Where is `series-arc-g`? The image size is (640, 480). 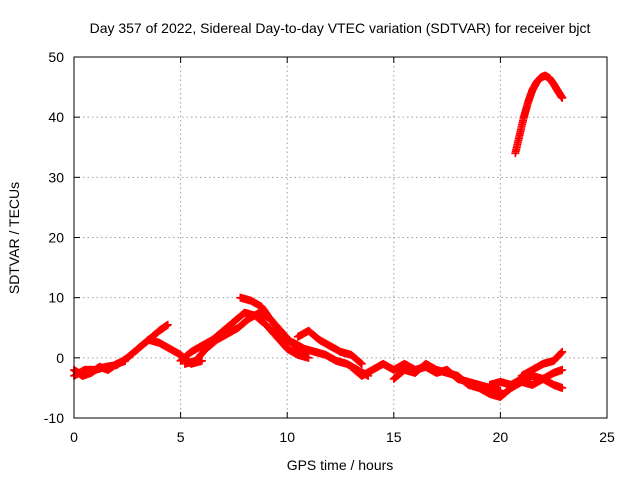
series-arc-g is located at coordinates (329, 347).